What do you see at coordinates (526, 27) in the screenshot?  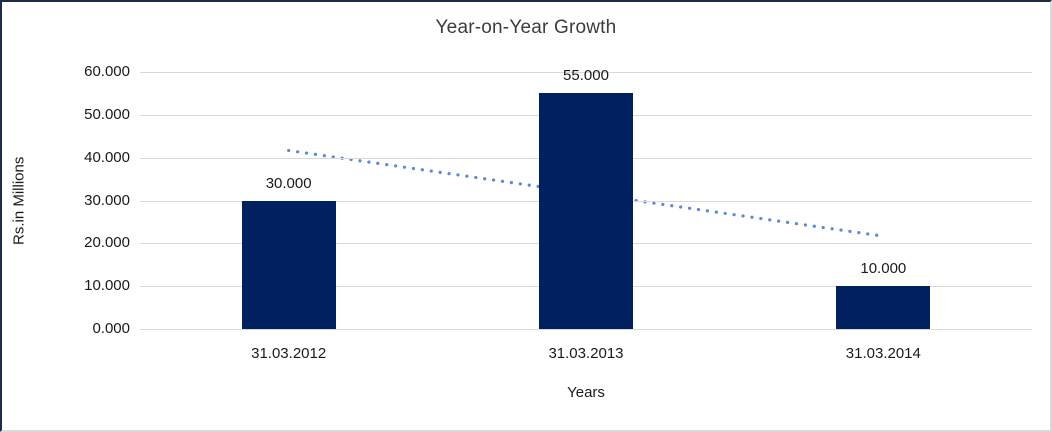 I see `chart-title: Year-on-Year Growth` at bounding box center [526, 27].